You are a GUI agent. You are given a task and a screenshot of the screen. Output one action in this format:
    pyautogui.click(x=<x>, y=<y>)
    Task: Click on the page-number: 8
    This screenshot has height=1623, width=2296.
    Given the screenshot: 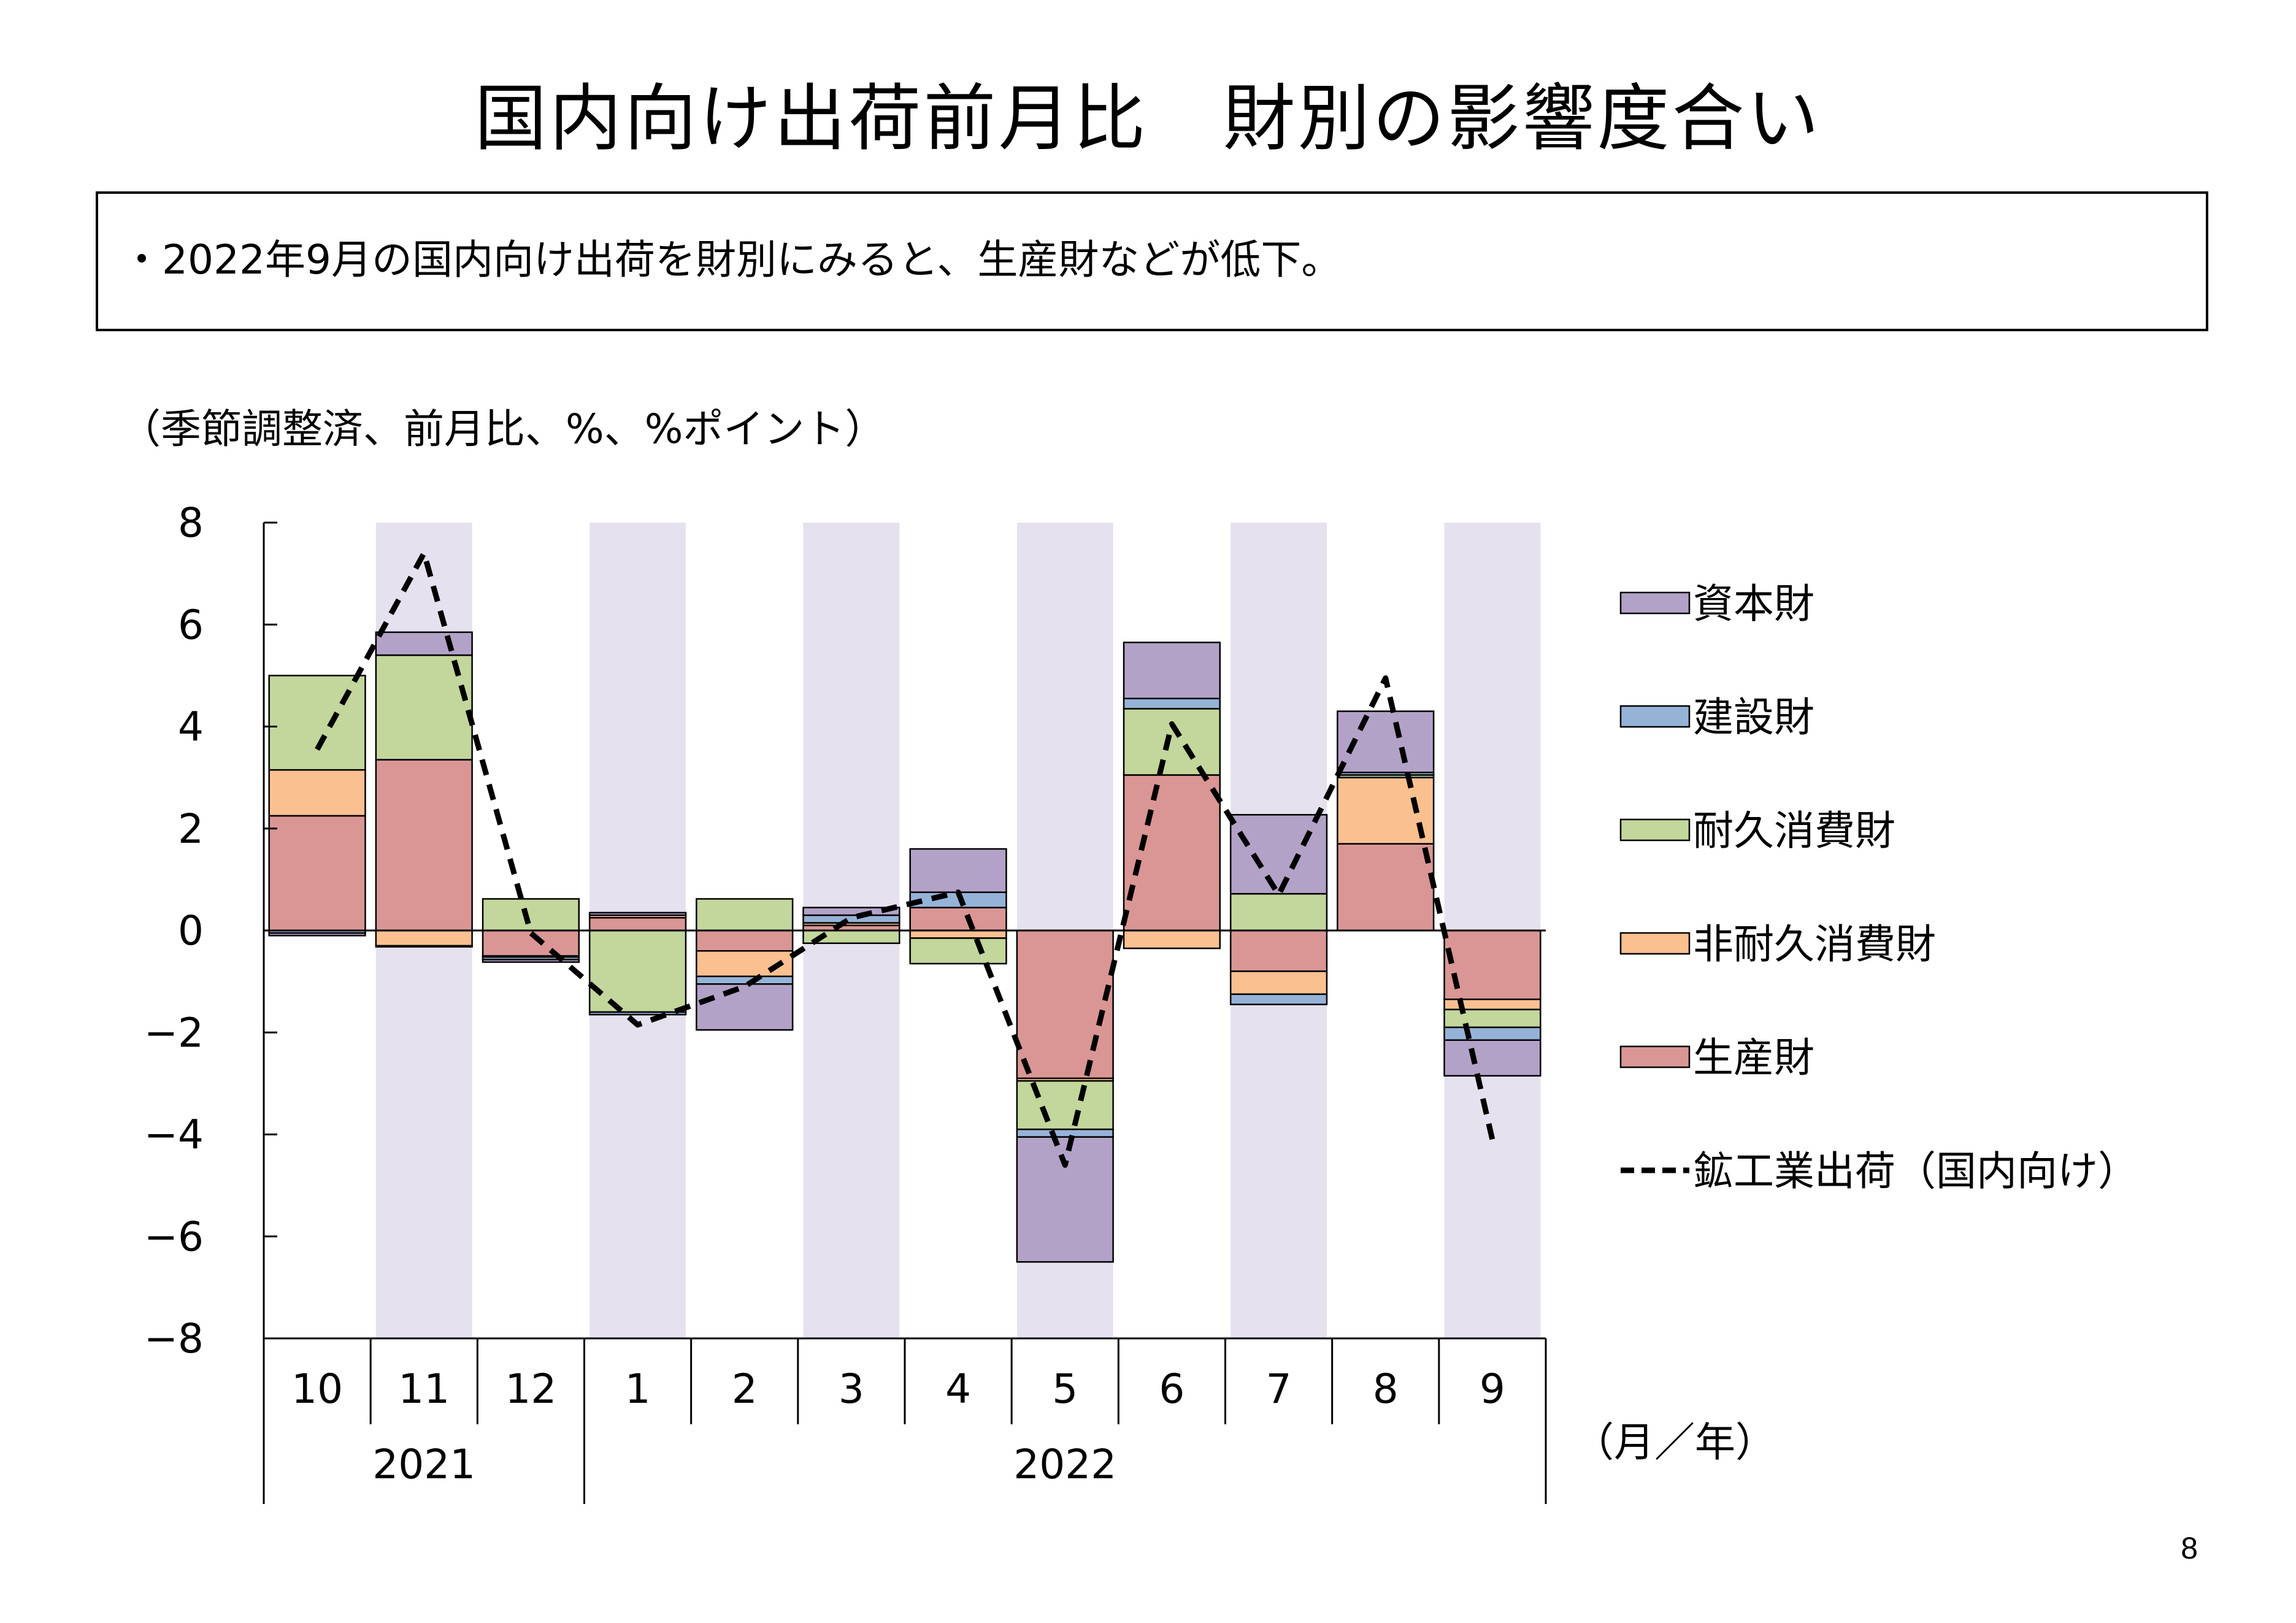 What is the action you would take?
    pyautogui.click(x=2189, y=1548)
    